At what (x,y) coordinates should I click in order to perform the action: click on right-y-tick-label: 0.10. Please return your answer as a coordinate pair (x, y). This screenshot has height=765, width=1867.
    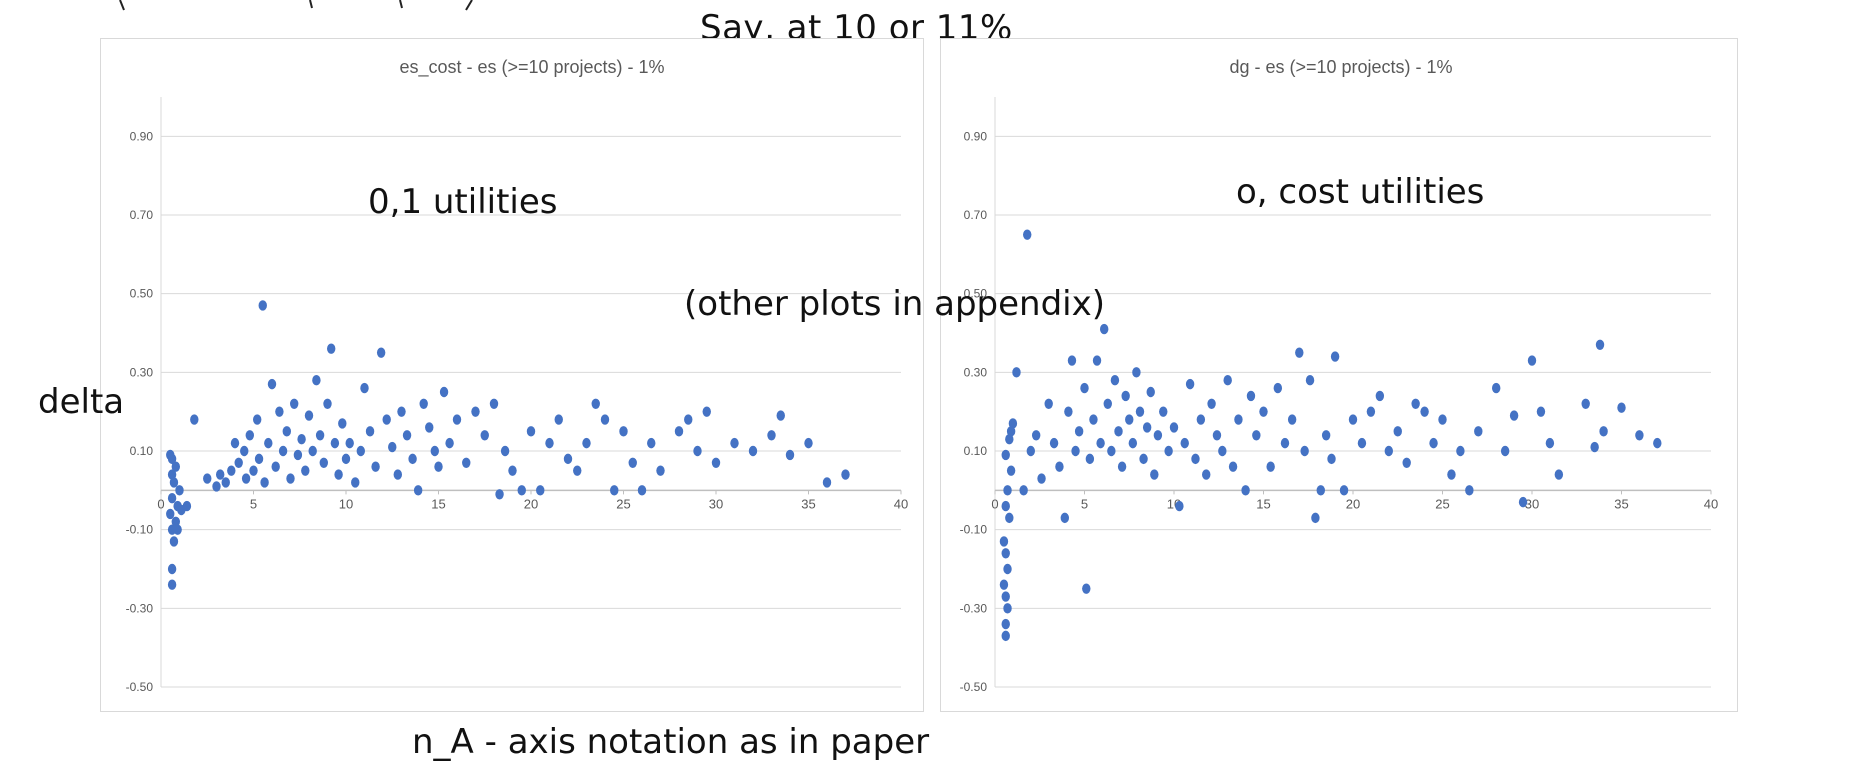
    Looking at the image, I should click on (976, 451).